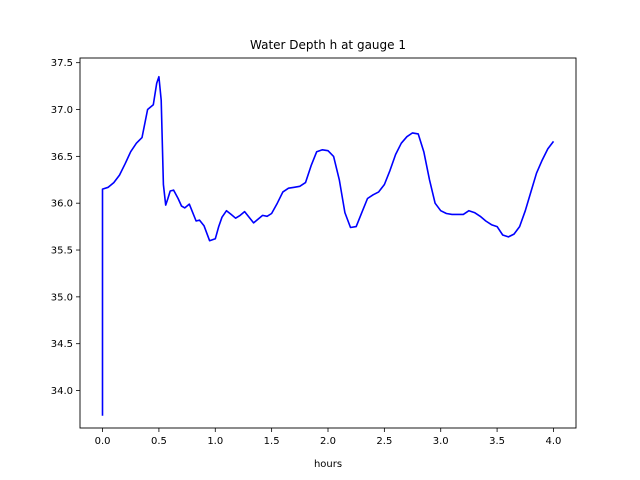 This screenshot has height=480, width=640. I want to click on x-tick-label: 4.0, so click(554, 441).